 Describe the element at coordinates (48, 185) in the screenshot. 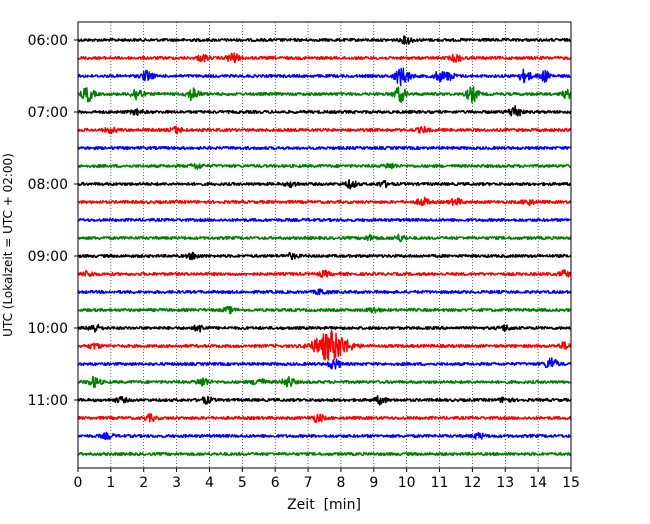

I see `y-tick-label: 08:00` at that location.